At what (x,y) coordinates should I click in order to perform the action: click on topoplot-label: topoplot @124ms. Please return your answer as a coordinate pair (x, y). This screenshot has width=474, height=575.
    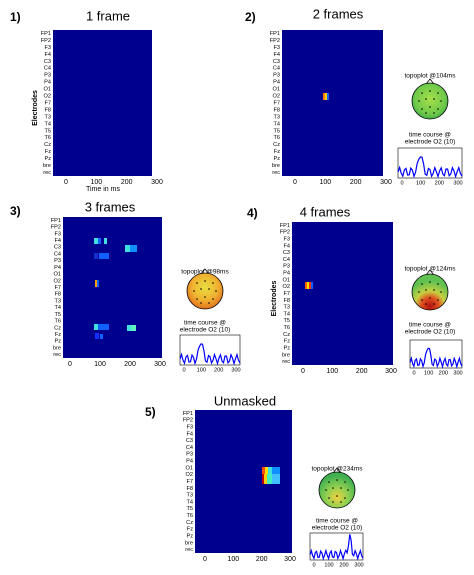
    Looking at the image, I should click on (430, 269).